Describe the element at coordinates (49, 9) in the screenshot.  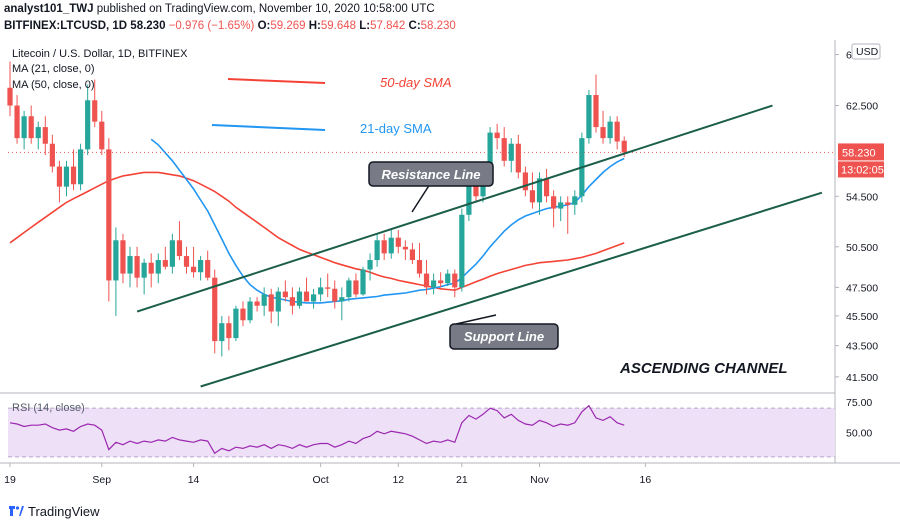
I see `publisher-user: analyst101_TWJ` at that location.